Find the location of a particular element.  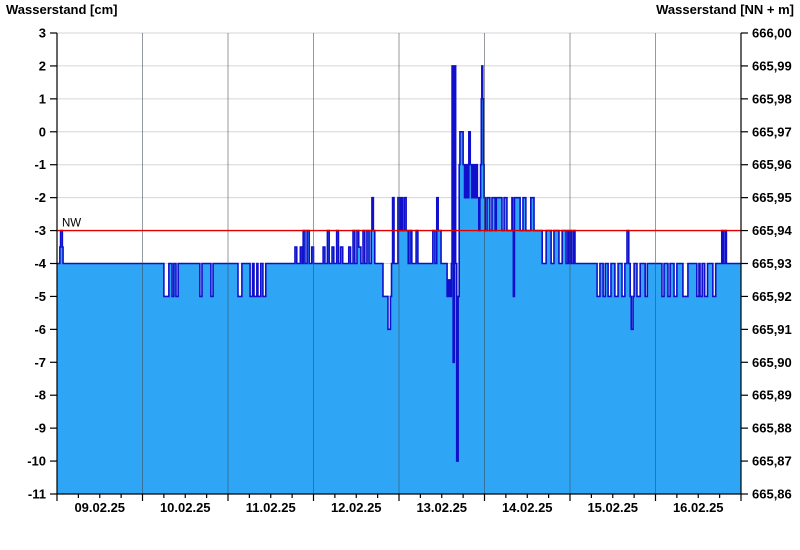

left-tick-label: -4 is located at coordinates (40, 263).